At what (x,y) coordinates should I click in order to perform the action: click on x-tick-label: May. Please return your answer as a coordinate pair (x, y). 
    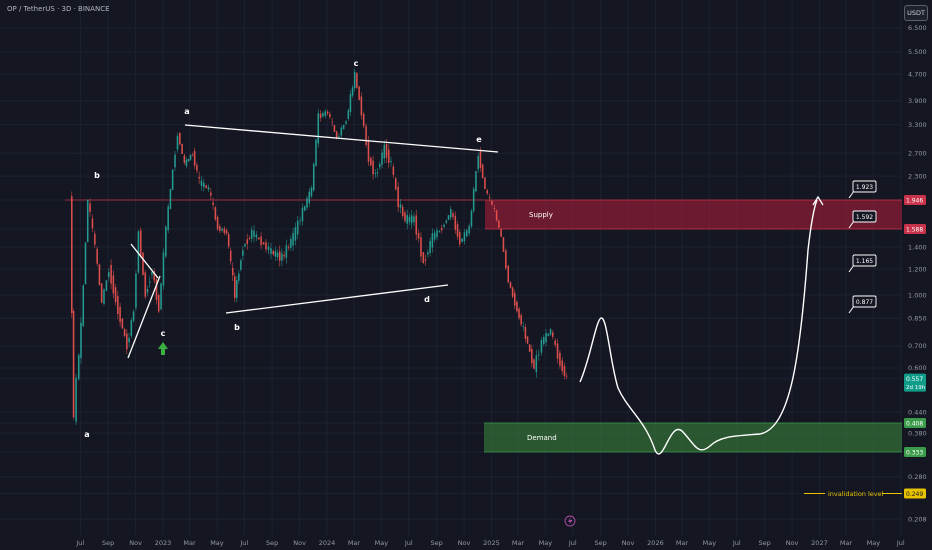
    Looking at the image, I should click on (710, 543).